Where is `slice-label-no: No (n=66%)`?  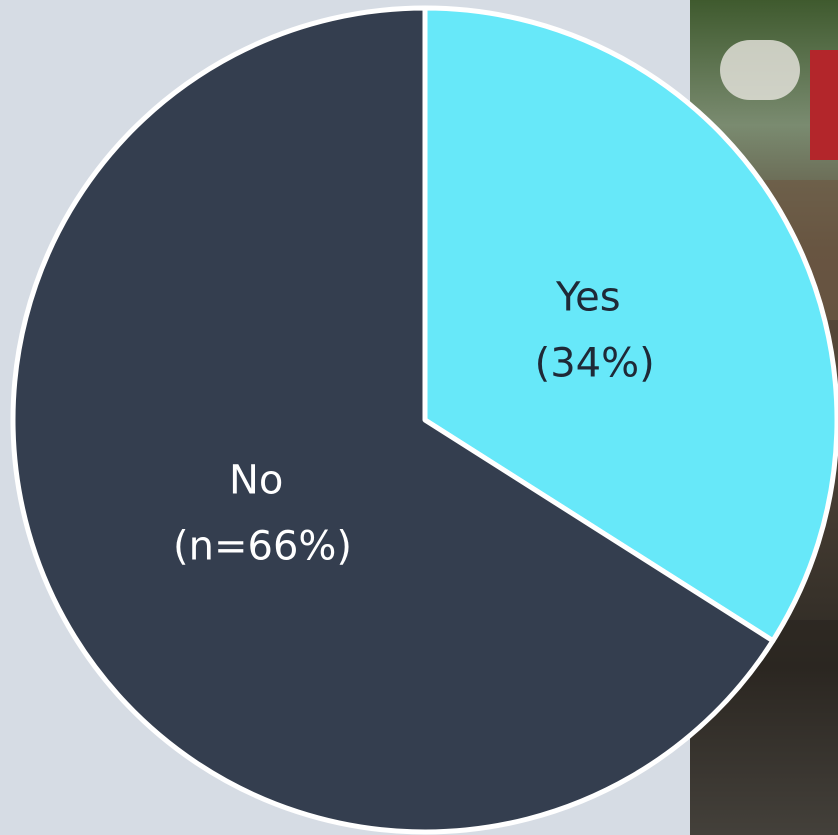 slice-label-no: No (n=66%) is located at coordinates (262, 513).